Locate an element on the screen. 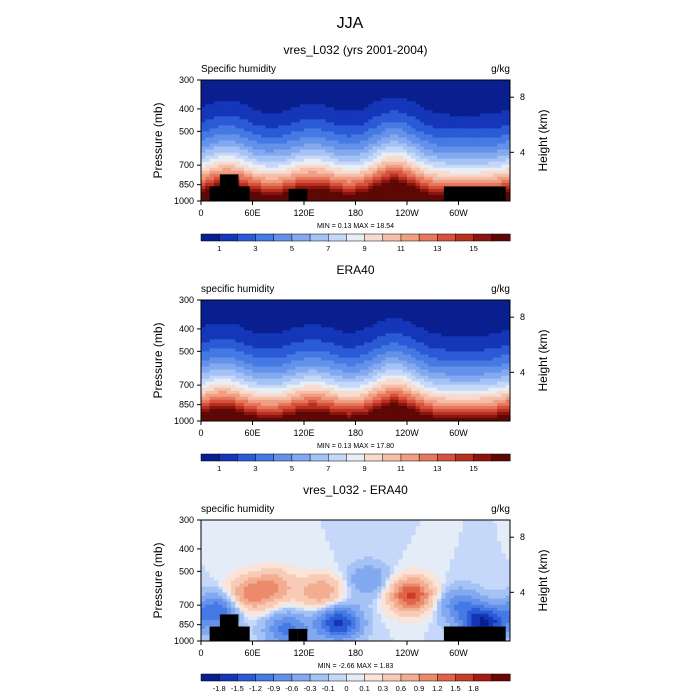 The image size is (700, 700). topography-block is located at coordinates (474, 193).